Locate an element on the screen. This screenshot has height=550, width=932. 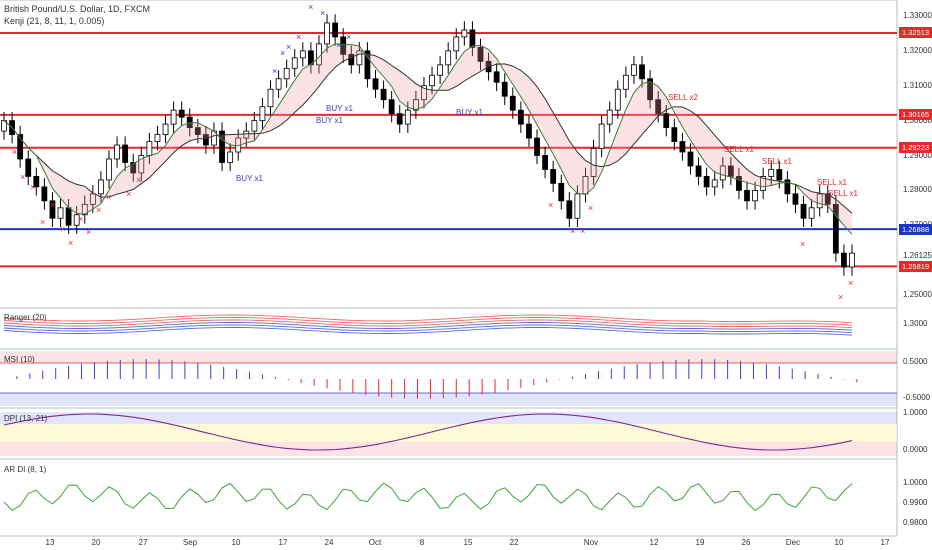
date-axis-label: 22 is located at coordinates (514, 542).